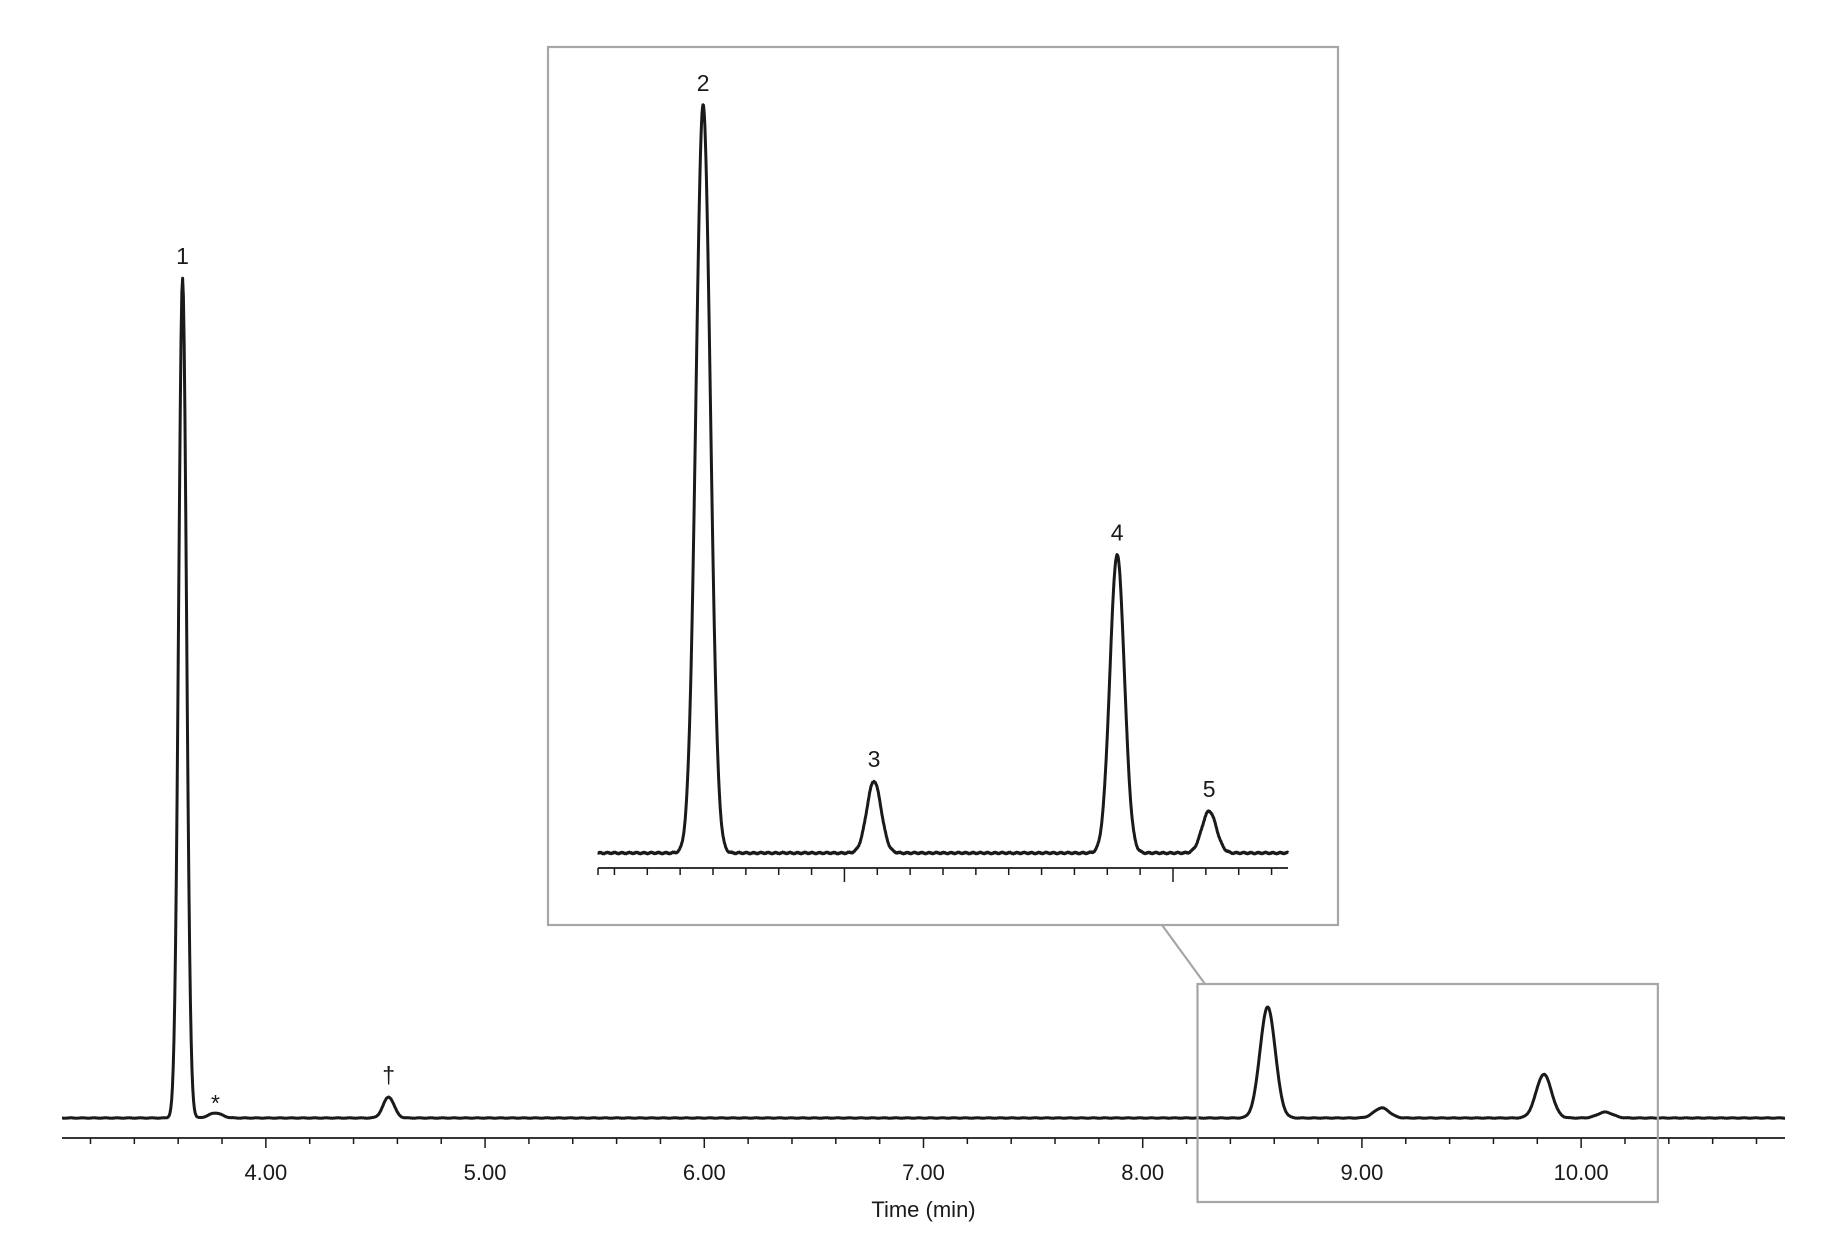 Image resolution: width=1827 pixels, height=1252 pixels. I want to click on x-tick-label: 10.00, so click(1581, 1172).